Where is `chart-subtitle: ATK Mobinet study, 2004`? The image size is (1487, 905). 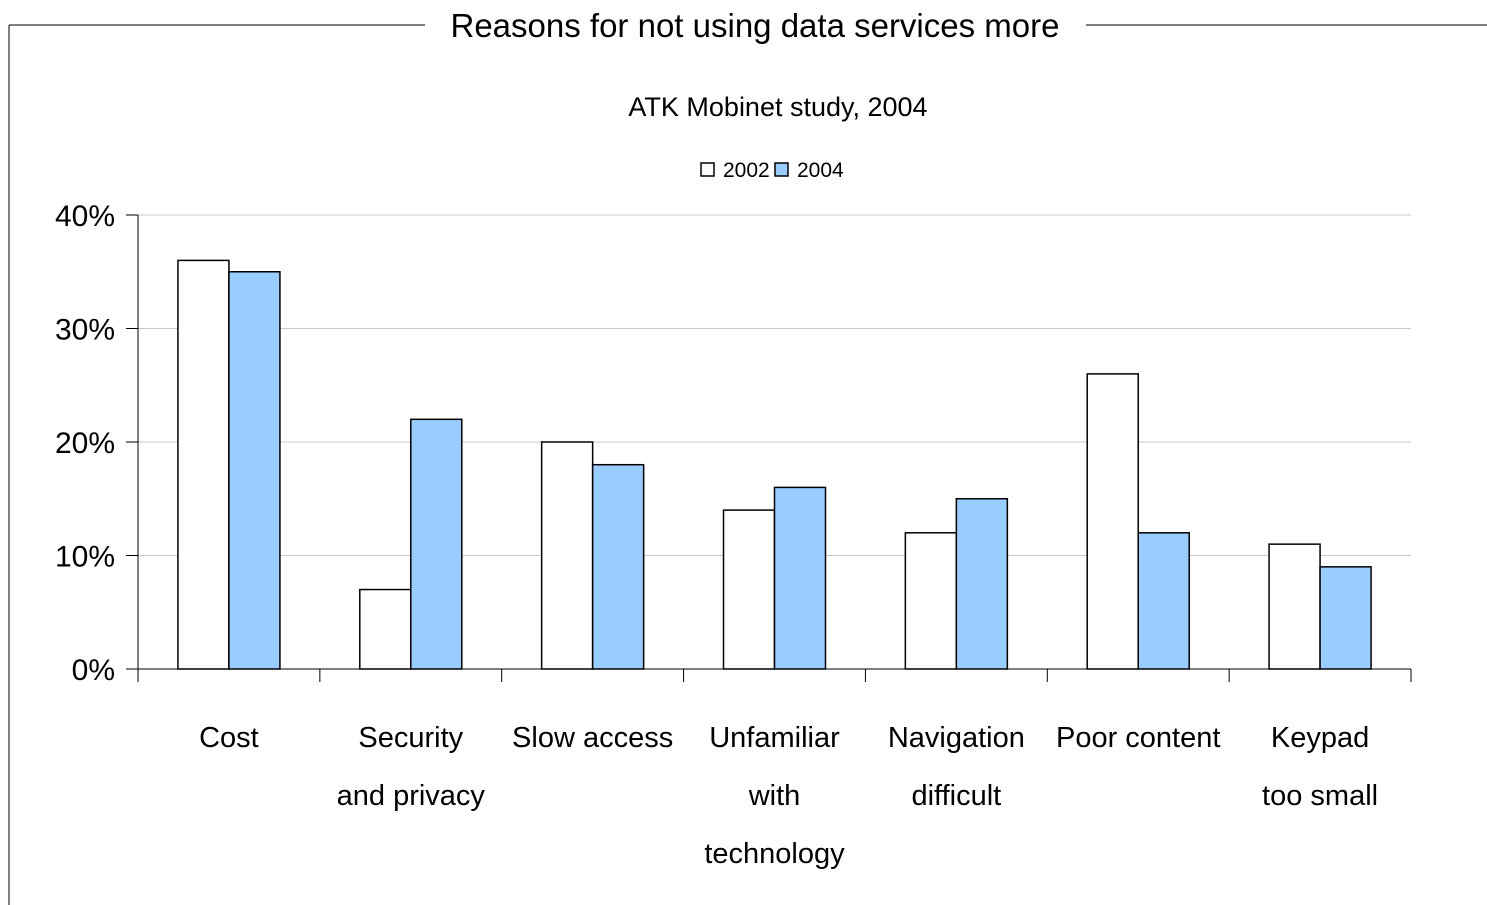 chart-subtitle: ATK Mobinet study, 2004 is located at coordinates (777, 107).